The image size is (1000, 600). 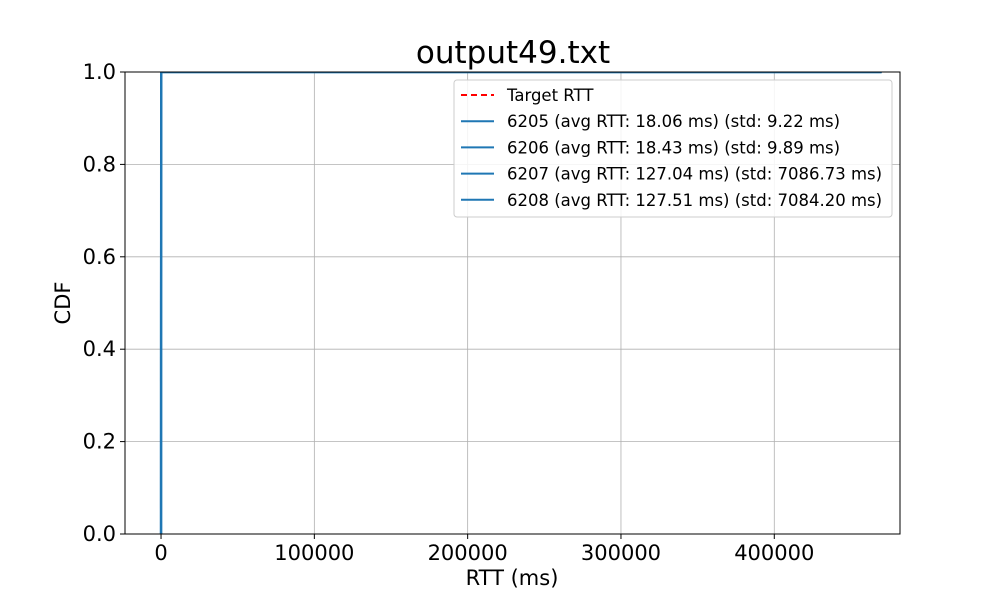 I want to click on y-tick-label: 0.8, so click(x=99, y=164).